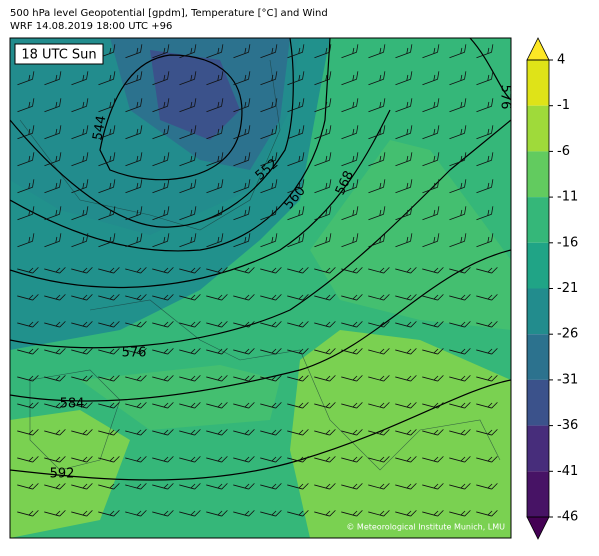  Describe the element at coordinates (567, 425) in the screenshot. I see `colorbar-tick-label: -36` at that location.